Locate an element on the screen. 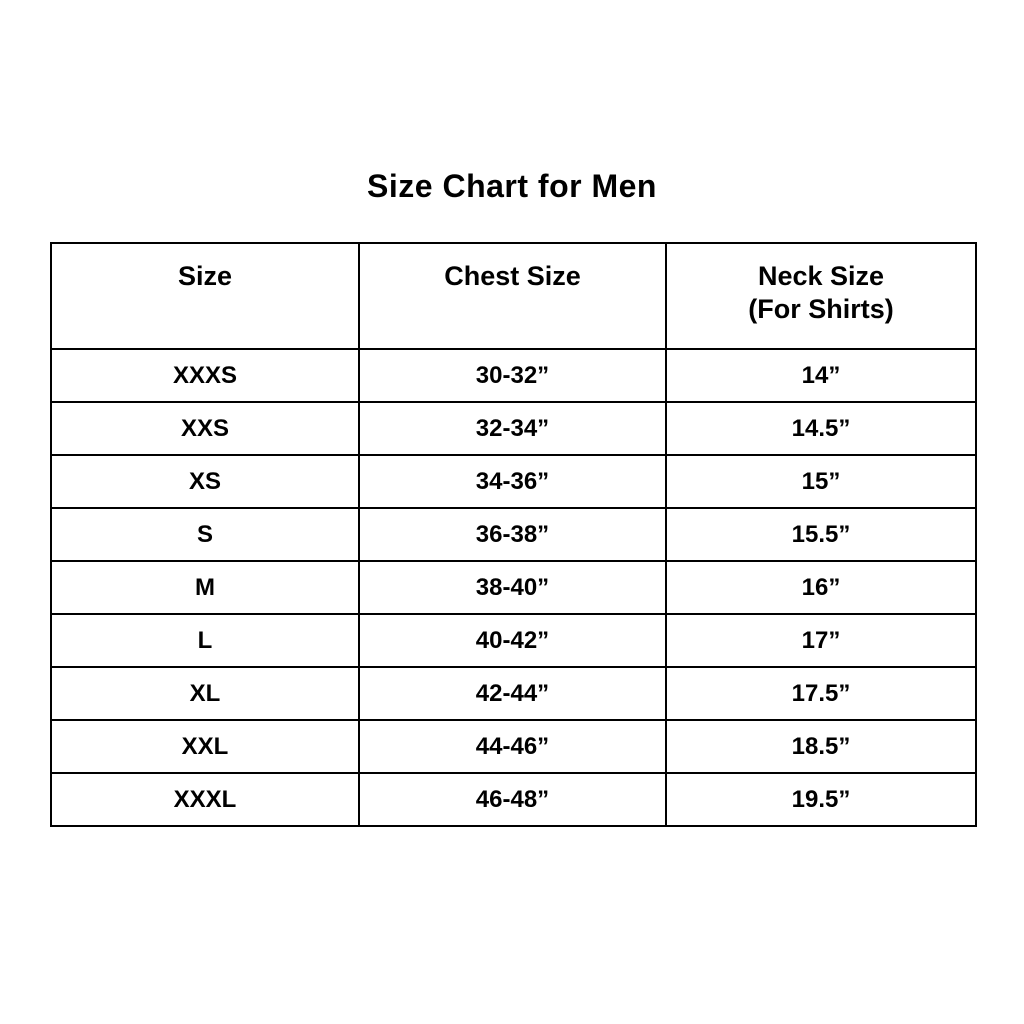 This screenshot has width=1024, height=1024. chest-size-cell: 32-34” is located at coordinates (512, 428).